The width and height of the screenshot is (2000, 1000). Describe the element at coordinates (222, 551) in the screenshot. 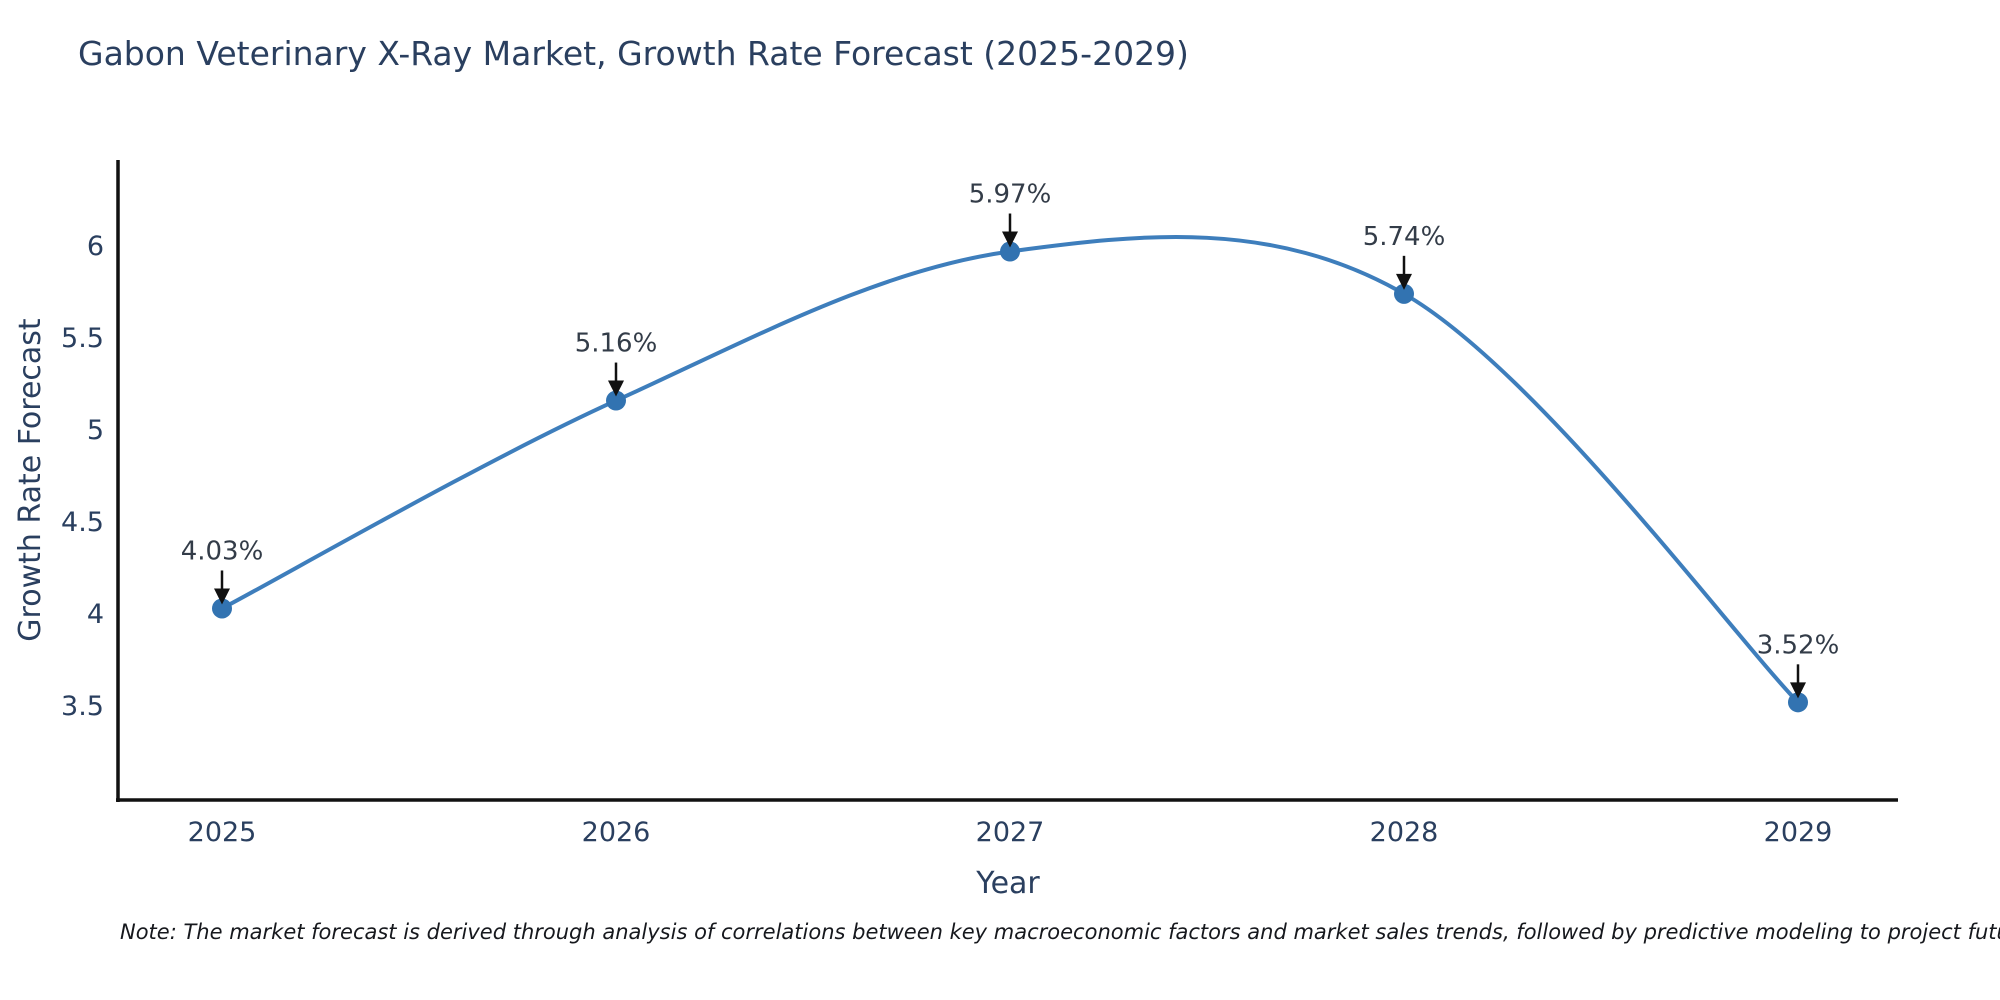

I see `annotation-label: 4.03%` at that location.